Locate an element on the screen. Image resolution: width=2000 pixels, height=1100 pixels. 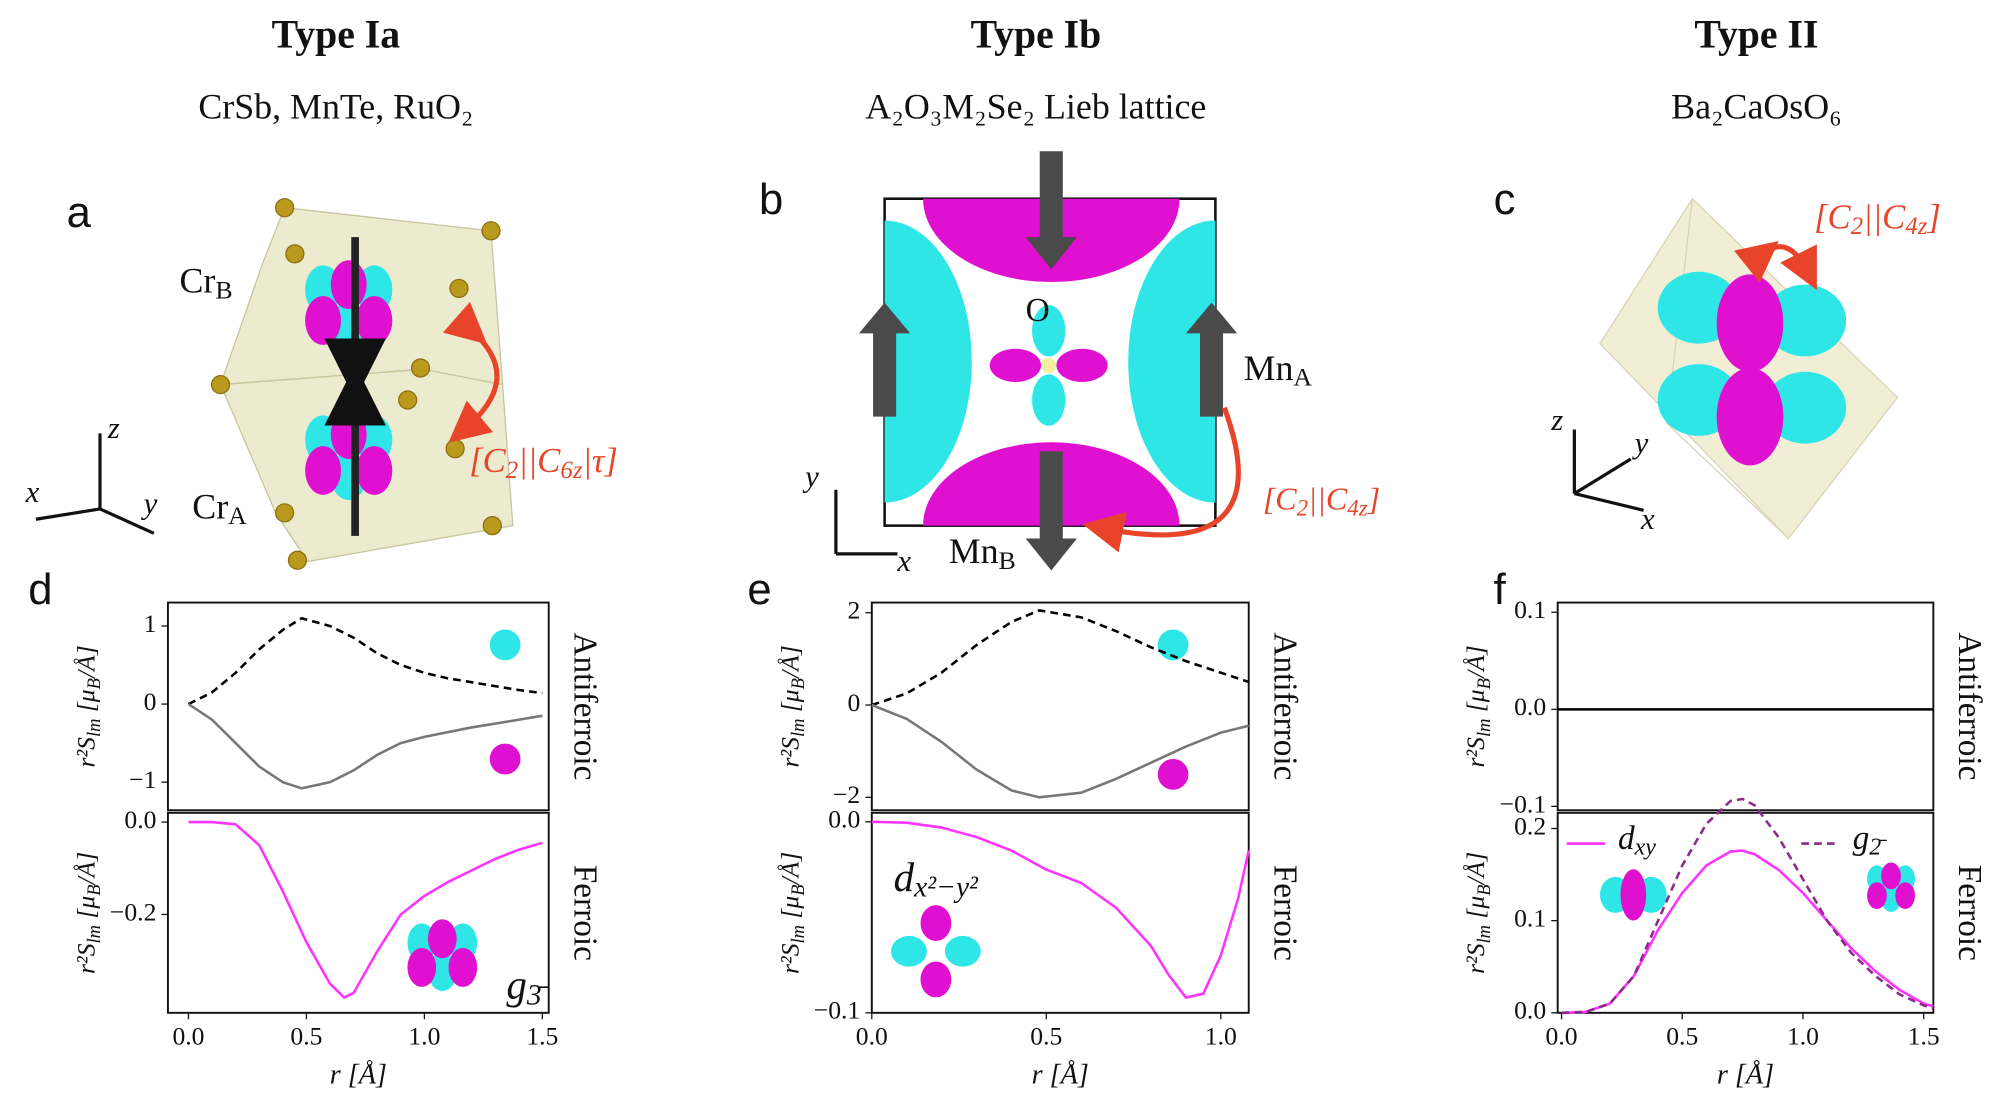
diagram-c is located at coordinates (1735, 368).